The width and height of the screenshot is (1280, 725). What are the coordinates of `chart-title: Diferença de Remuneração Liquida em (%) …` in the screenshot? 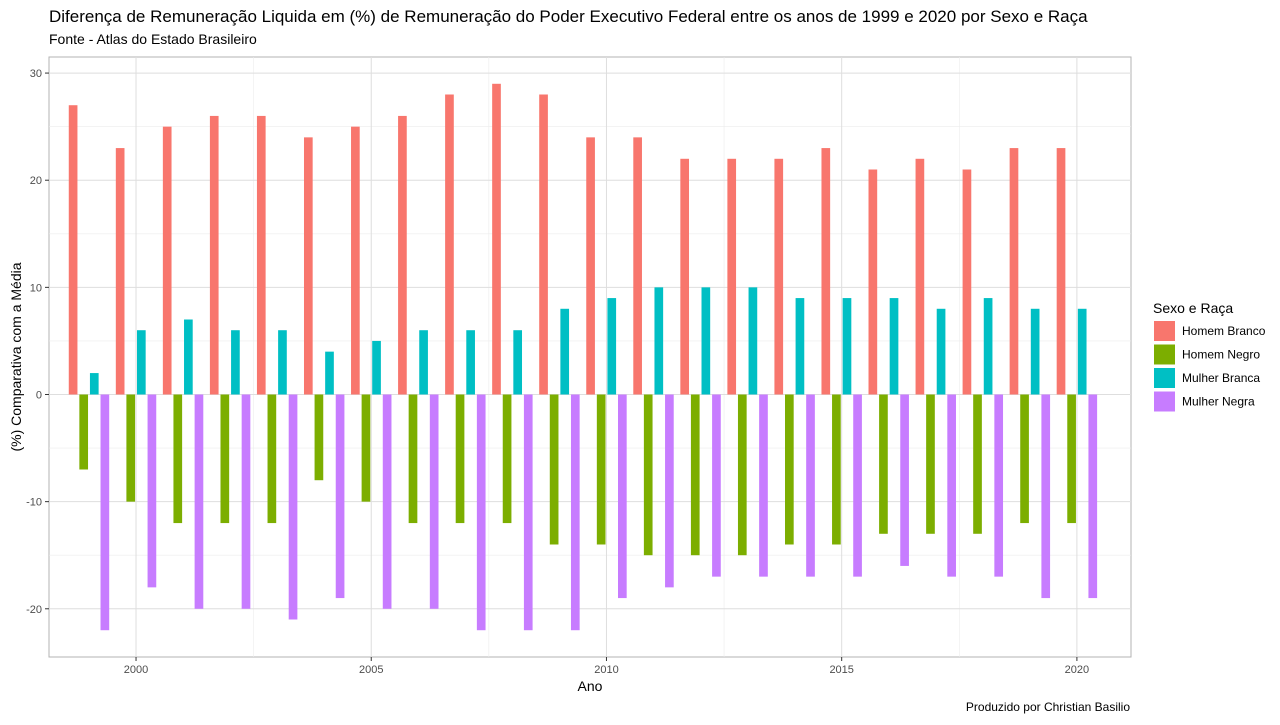 It's located at (568, 16).